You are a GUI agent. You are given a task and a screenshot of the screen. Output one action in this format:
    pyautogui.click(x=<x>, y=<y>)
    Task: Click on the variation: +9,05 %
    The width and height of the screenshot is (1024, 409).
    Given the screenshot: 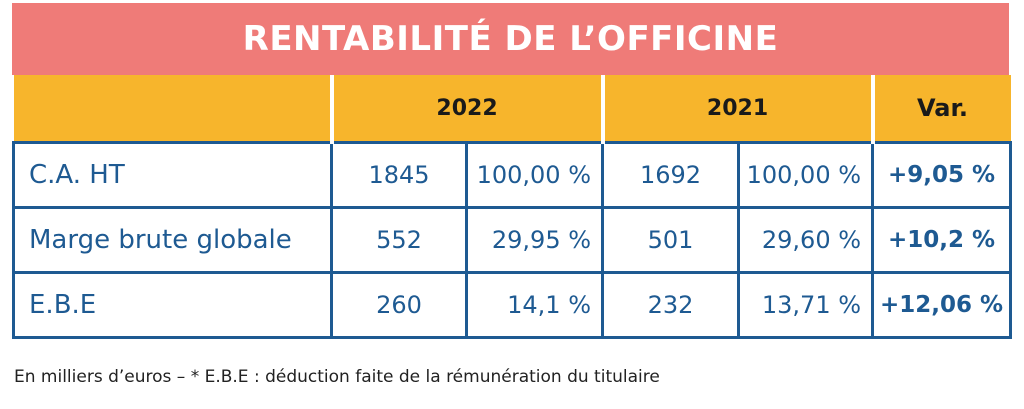 What is the action you would take?
    pyautogui.click(x=942, y=175)
    